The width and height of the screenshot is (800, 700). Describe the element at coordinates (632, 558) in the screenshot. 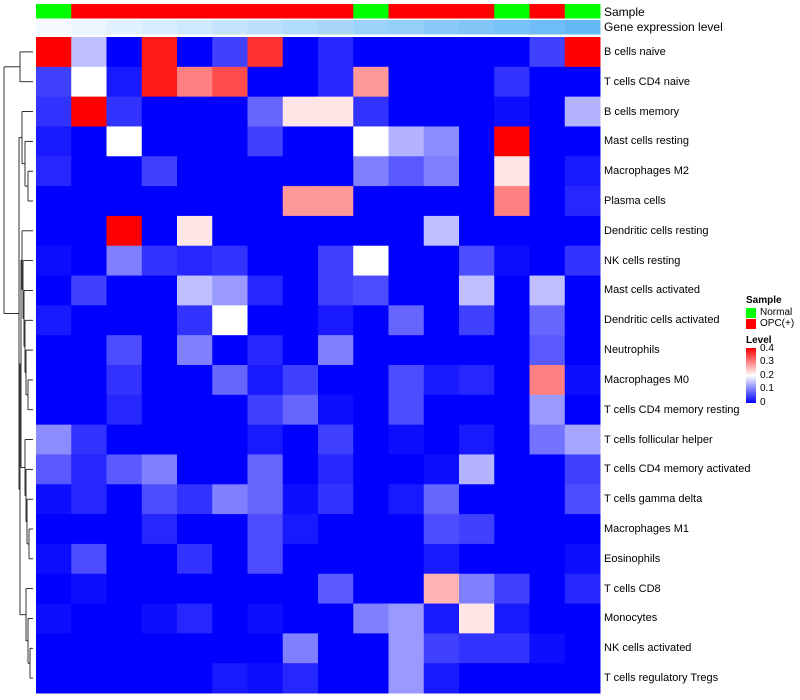

I see `row-label: Eosinophils` at that location.